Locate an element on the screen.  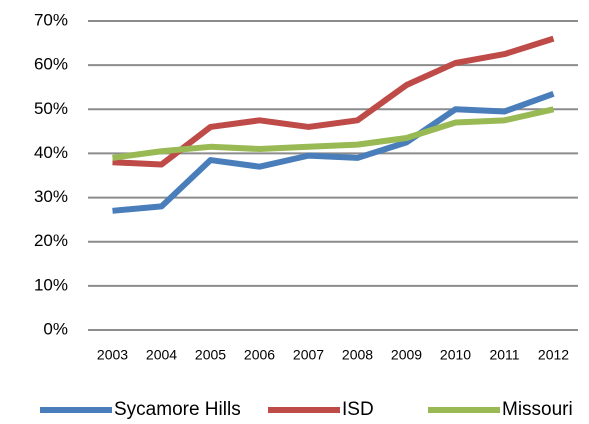
x-tick-label: 2007 is located at coordinates (308, 355).